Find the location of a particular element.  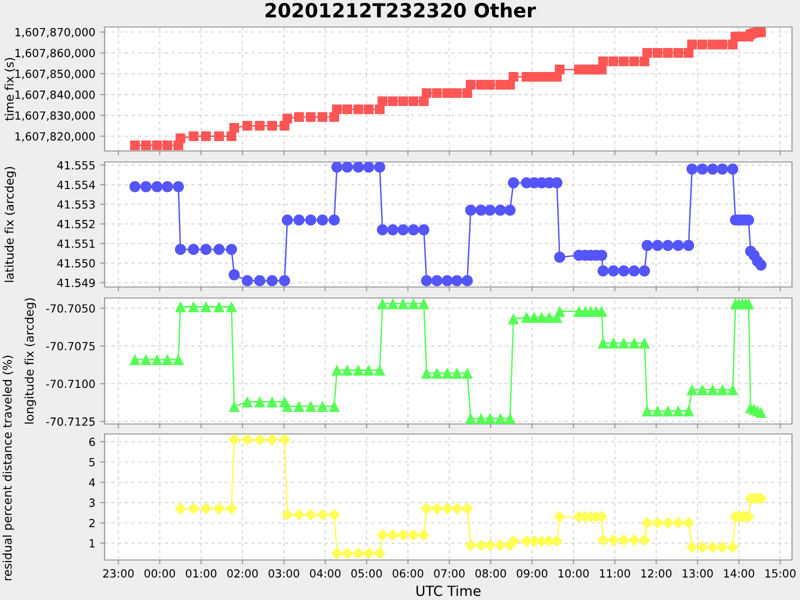

y-tick-label: 41.550 is located at coordinates (76, 263).